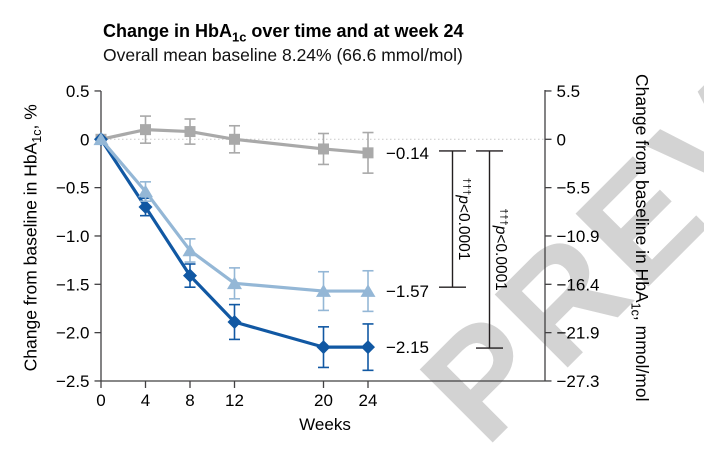  What do you see at coordinates (167, 31) in the screenshot?
I see `chart-title-text: Change in HbA` at bounding box center [167, 31].